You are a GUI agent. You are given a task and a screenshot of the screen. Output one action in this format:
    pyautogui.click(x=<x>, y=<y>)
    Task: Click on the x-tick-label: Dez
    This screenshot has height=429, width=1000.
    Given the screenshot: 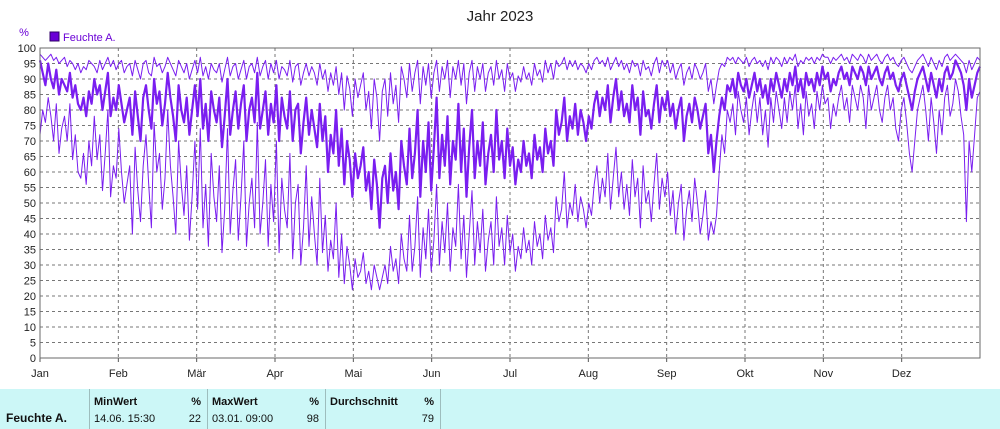 What is the action you would take?
    pyautogui.click(x=902, y=374)
    